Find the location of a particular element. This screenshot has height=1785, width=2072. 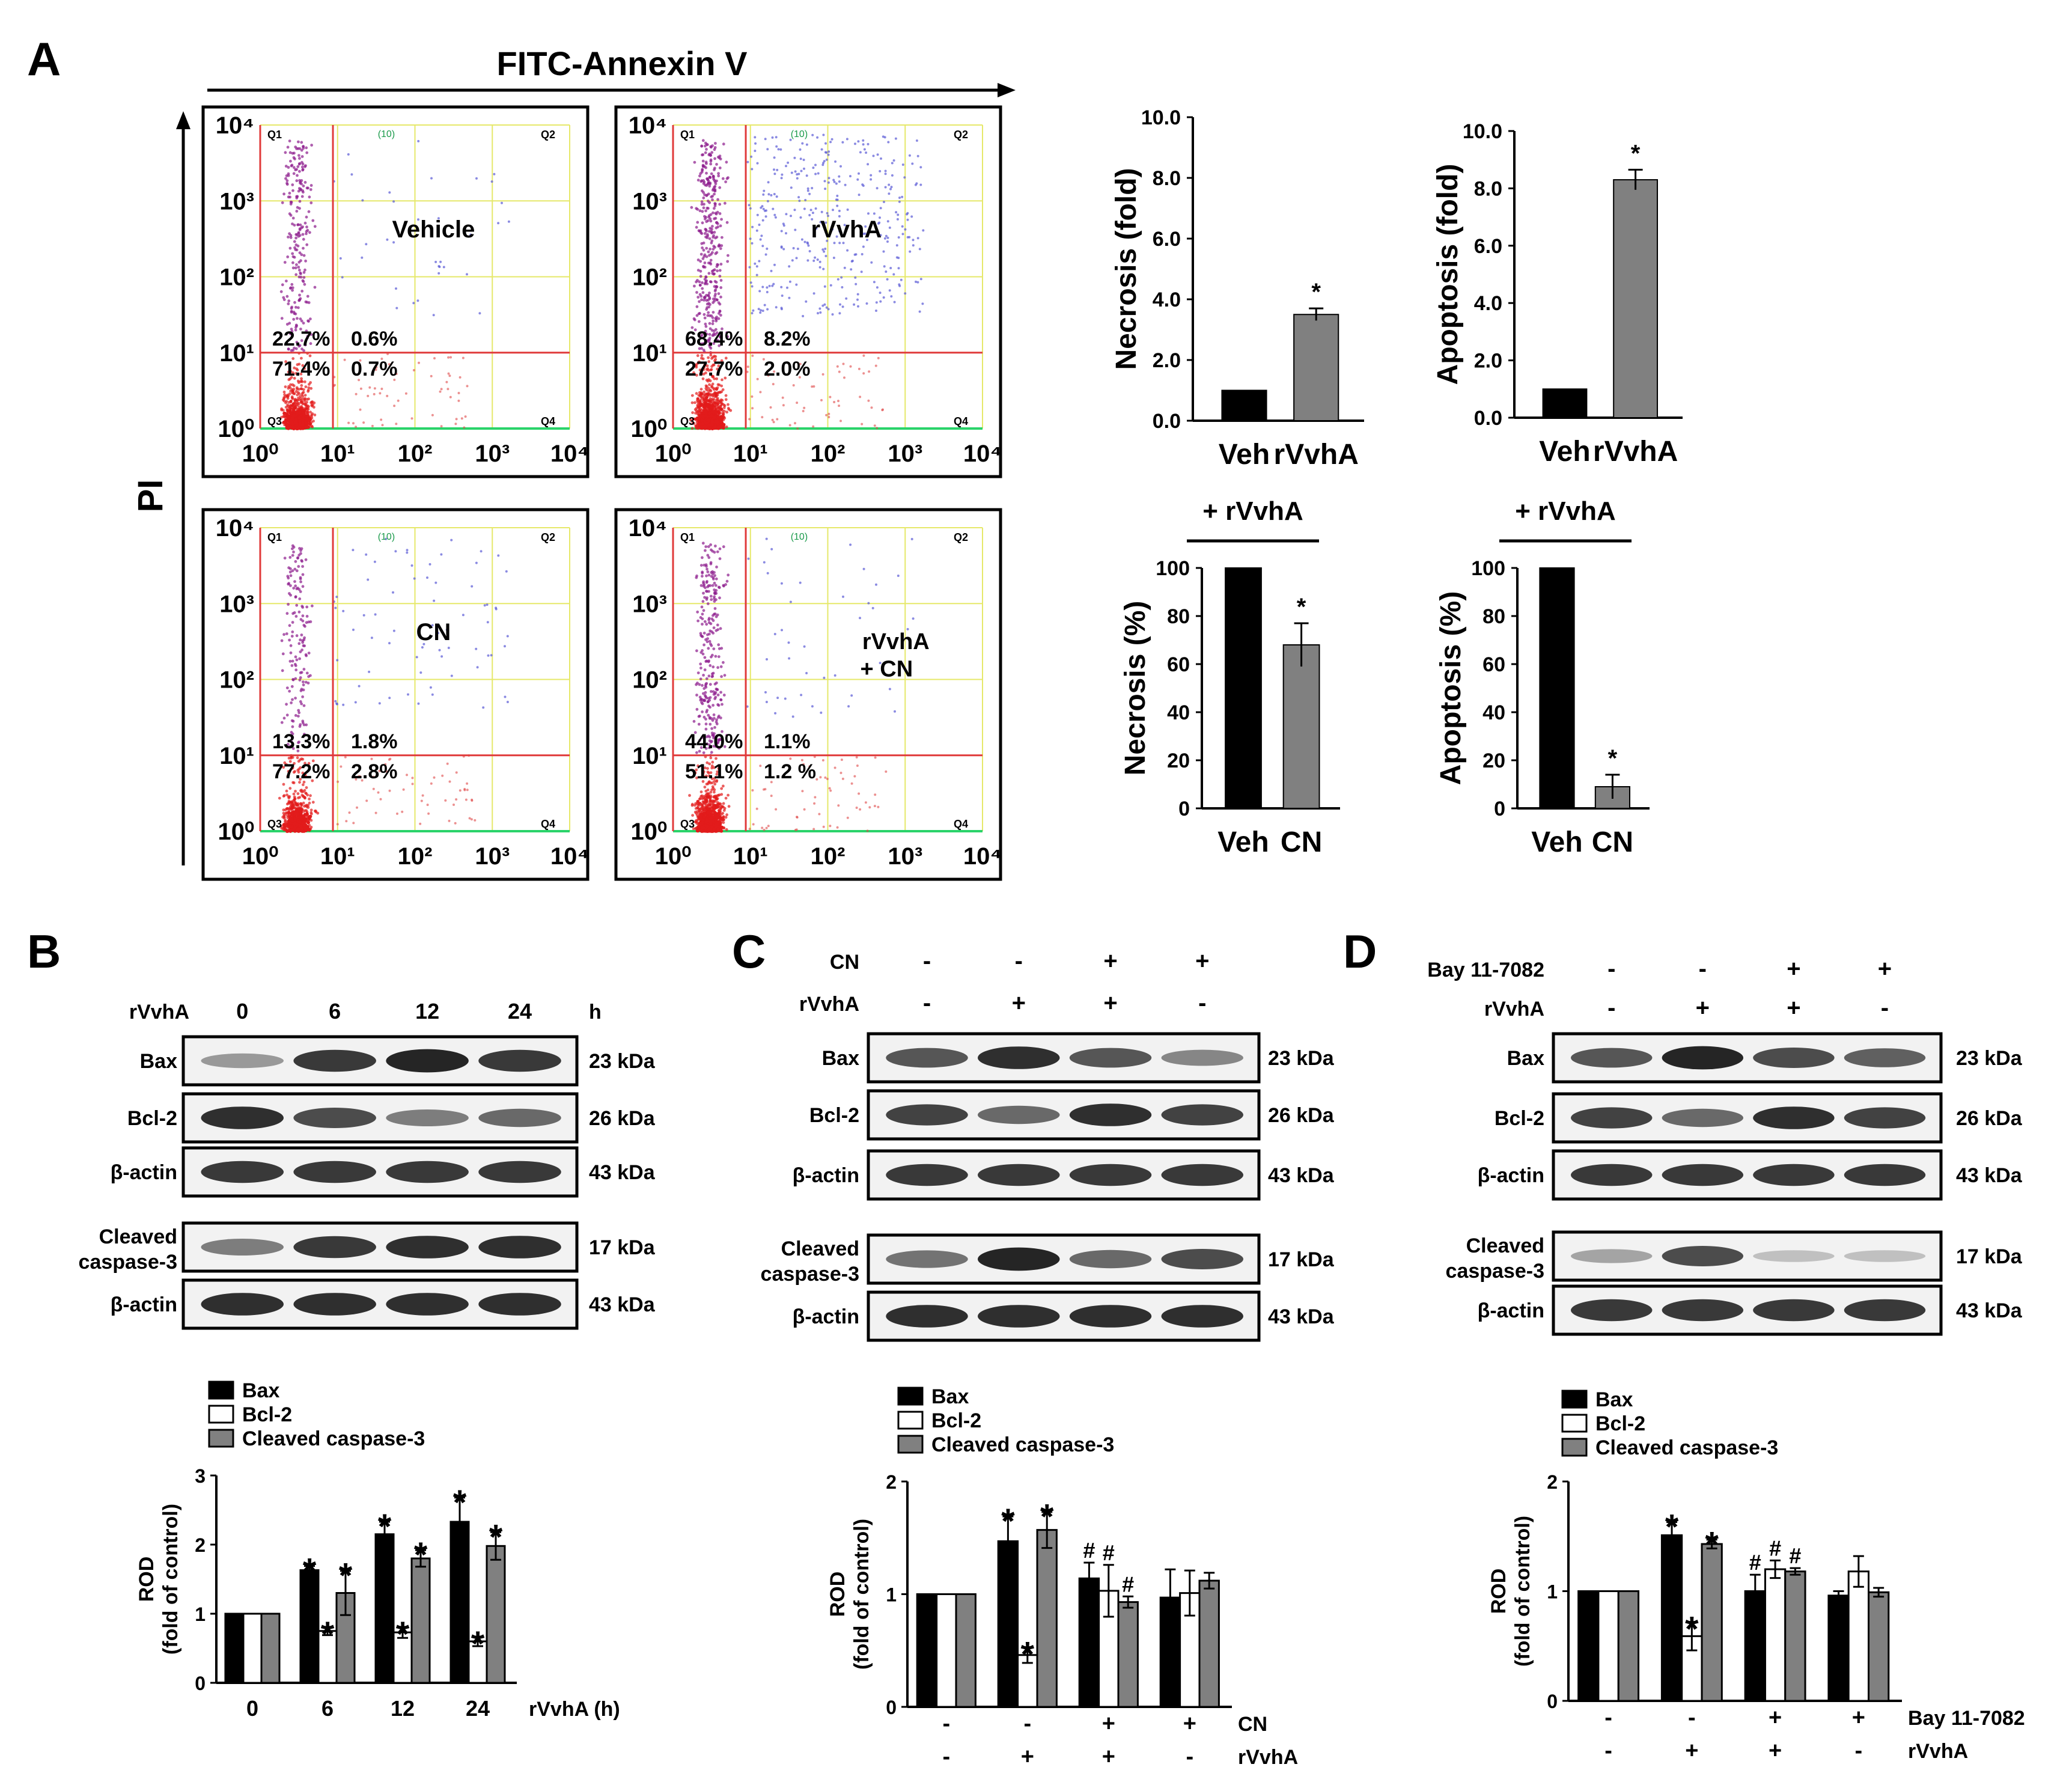

quadrant-percent: 8.2% is located at coordinates (787, 339).